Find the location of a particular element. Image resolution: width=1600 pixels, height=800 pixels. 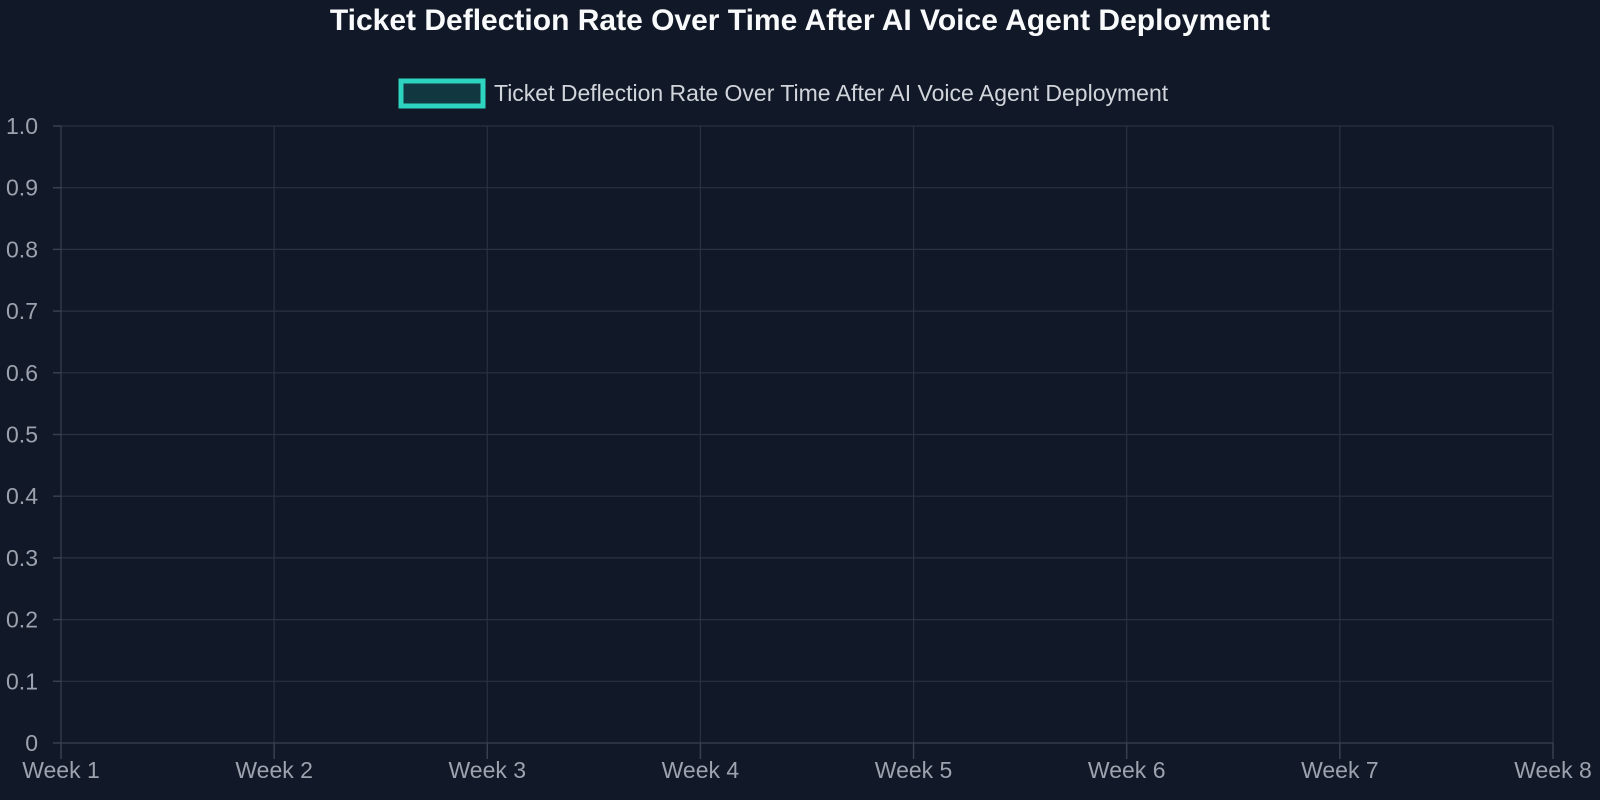

legend-swatch is located at coordinates (442, 93).